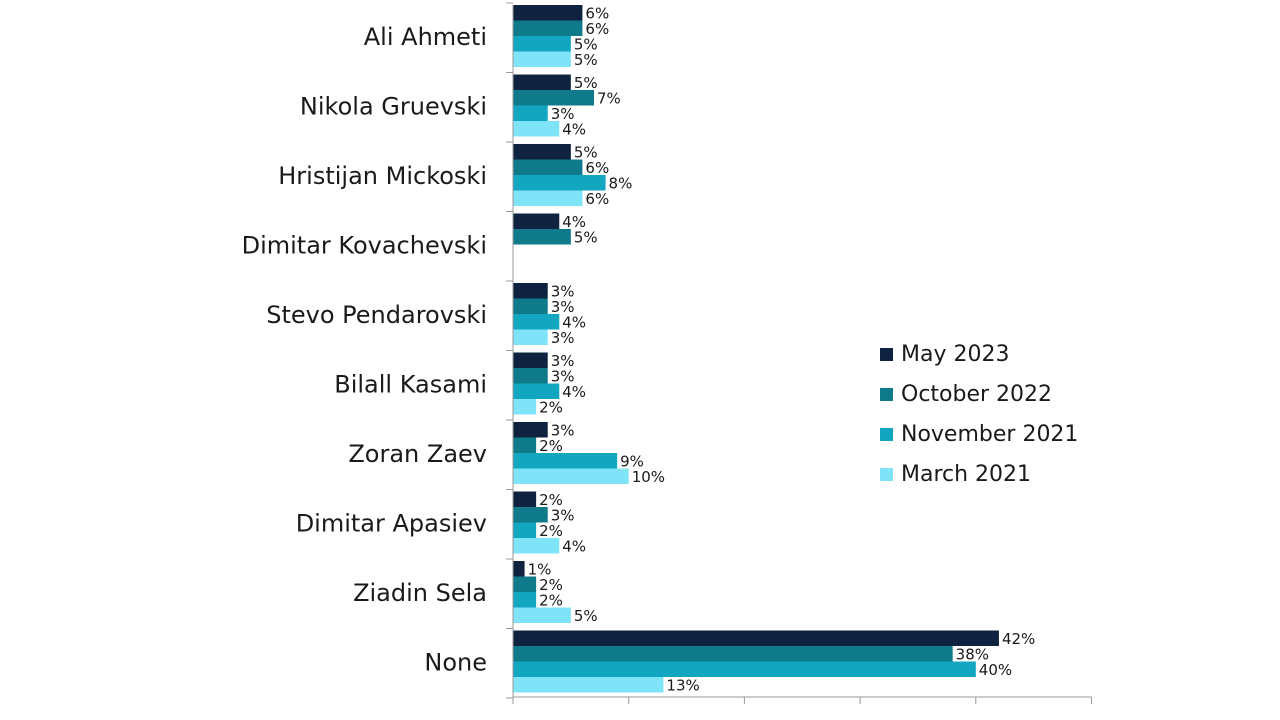  Describe the element at coordinates (376, 315) in the screenshot. I see `category-label: Stevo Pendarovski` at that location.